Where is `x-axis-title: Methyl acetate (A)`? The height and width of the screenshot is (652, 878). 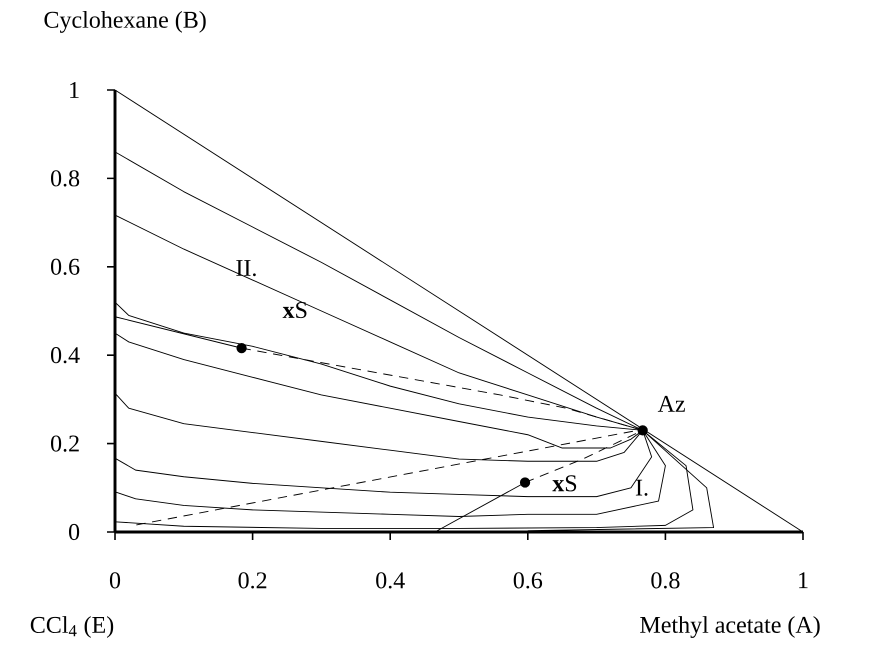
x-axis-title: Methyl acetate (A) is located at coordinates (730, 627).